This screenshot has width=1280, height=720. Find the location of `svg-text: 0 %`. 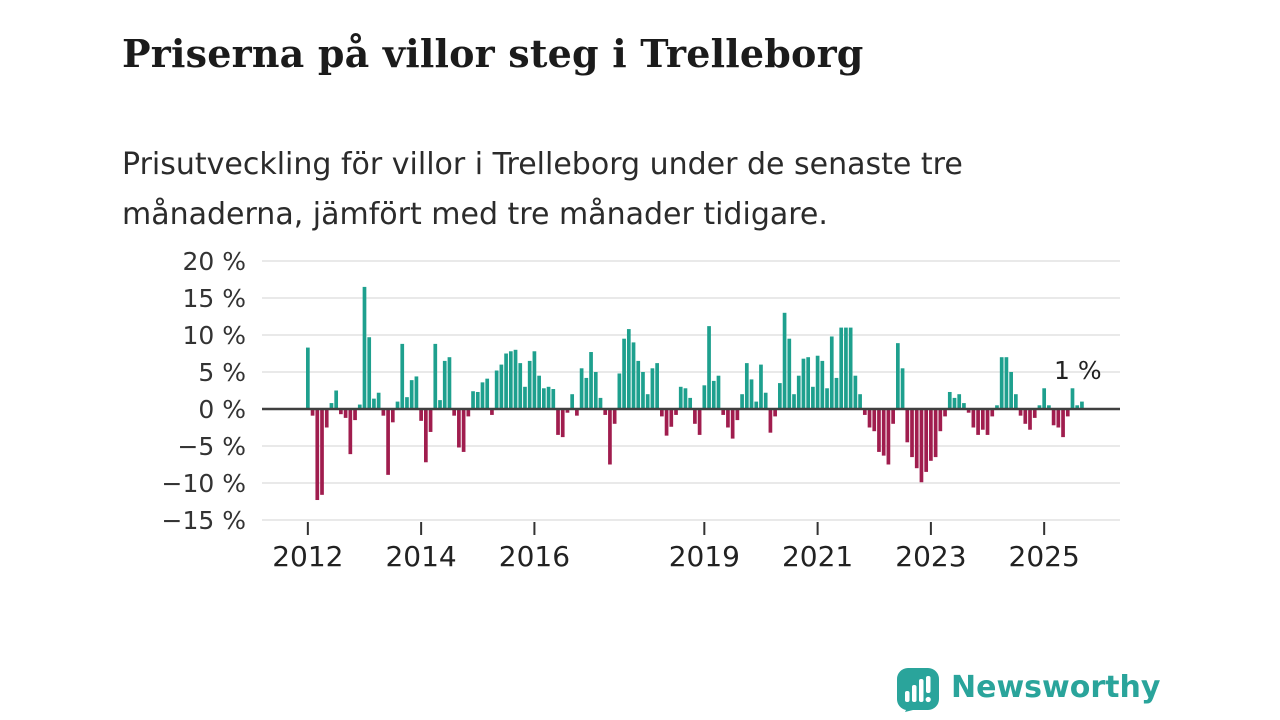

svg-text: 0 % is located at coordinates (222, 409).